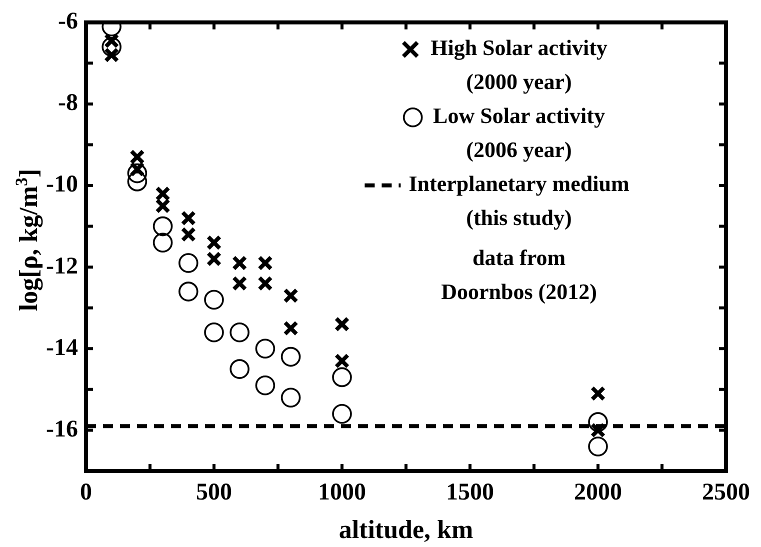  What do you see at coordinates (214, 493) in the screenshot?
I see `x-tick-label: 500` at bounding box center [214, 493].